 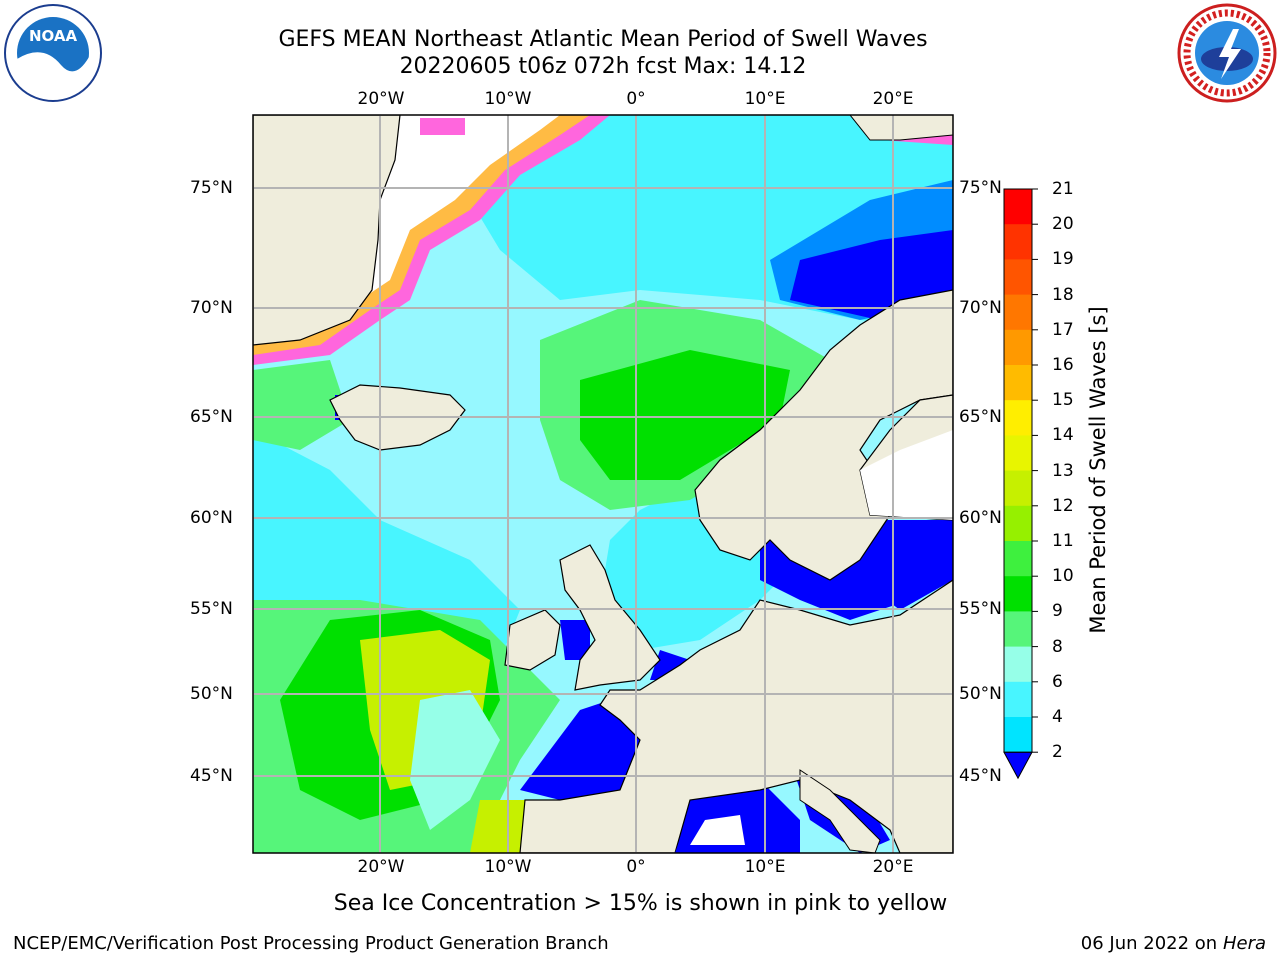 What do you see at coordinates (211, 694) in the screenshot?
I see `lat-label-left: 50°N` at bounding box center [211, 694].